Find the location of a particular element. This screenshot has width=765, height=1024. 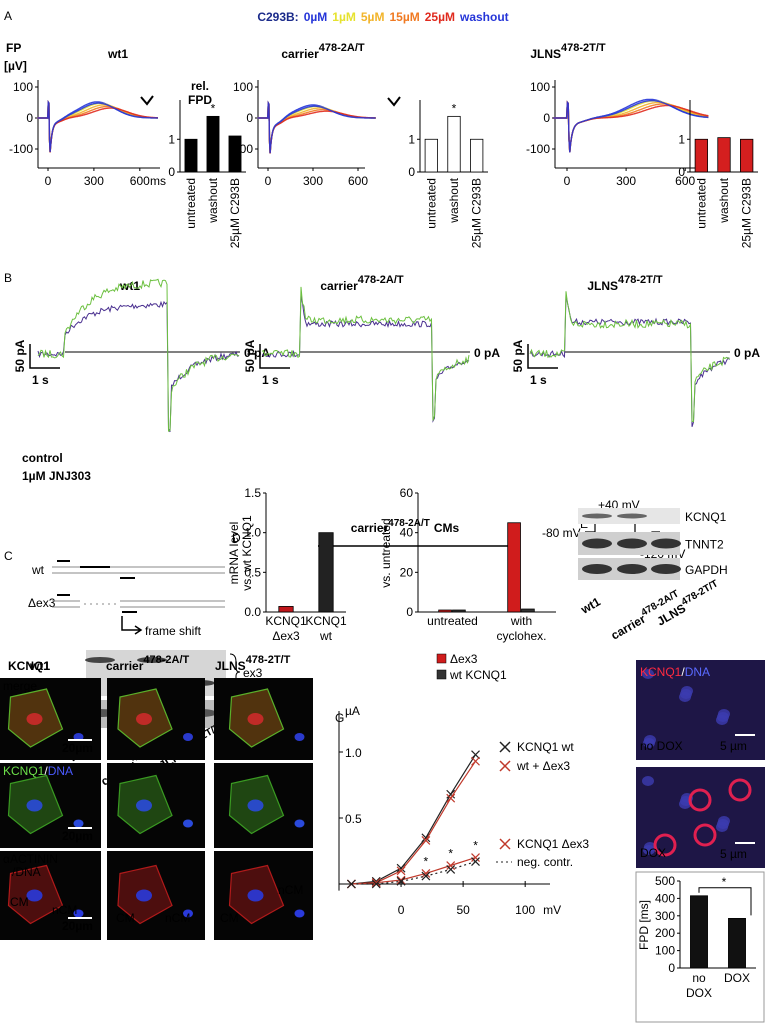

y-tick-label: 40 is located at coordinates (407, 533).